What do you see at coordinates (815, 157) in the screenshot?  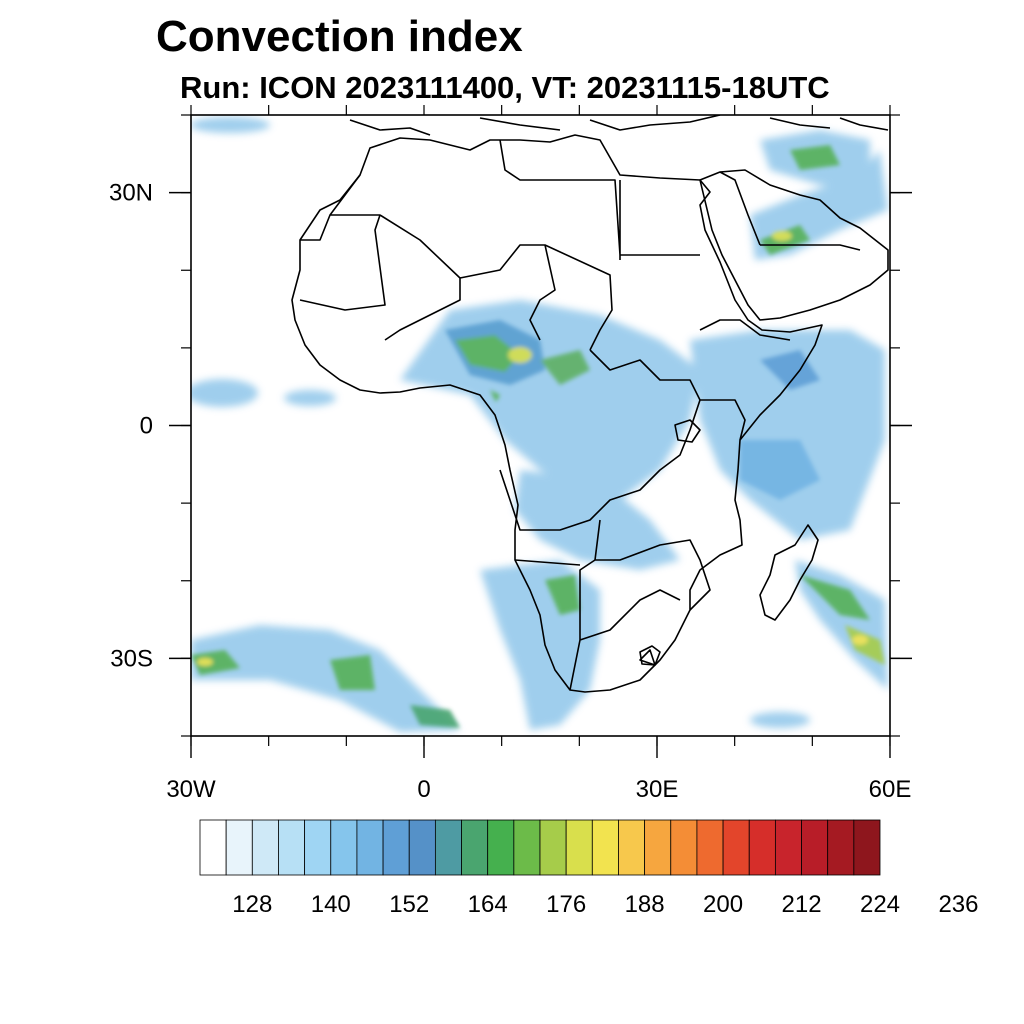 I see `convection-core-persian-gulf` at bounding box center [815, 157].